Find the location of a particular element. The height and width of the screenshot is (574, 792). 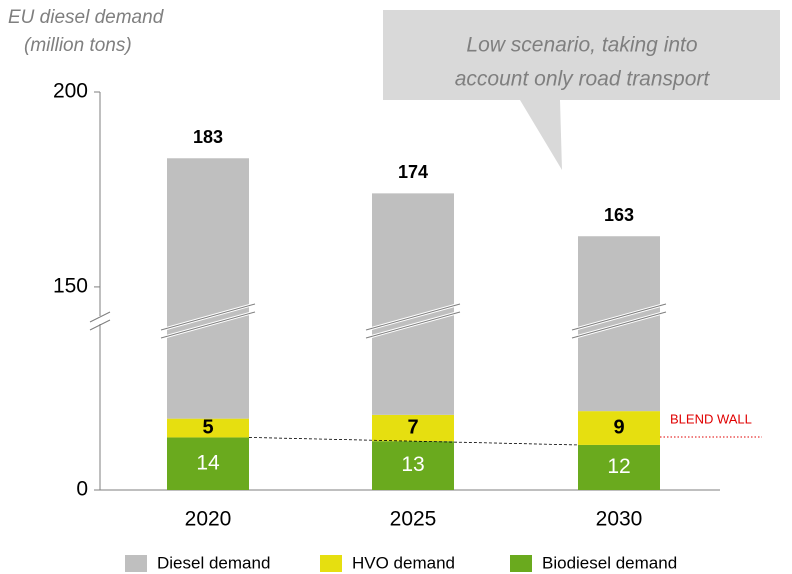

legend-label: Diesel demand is located at coordinates (213, 562).